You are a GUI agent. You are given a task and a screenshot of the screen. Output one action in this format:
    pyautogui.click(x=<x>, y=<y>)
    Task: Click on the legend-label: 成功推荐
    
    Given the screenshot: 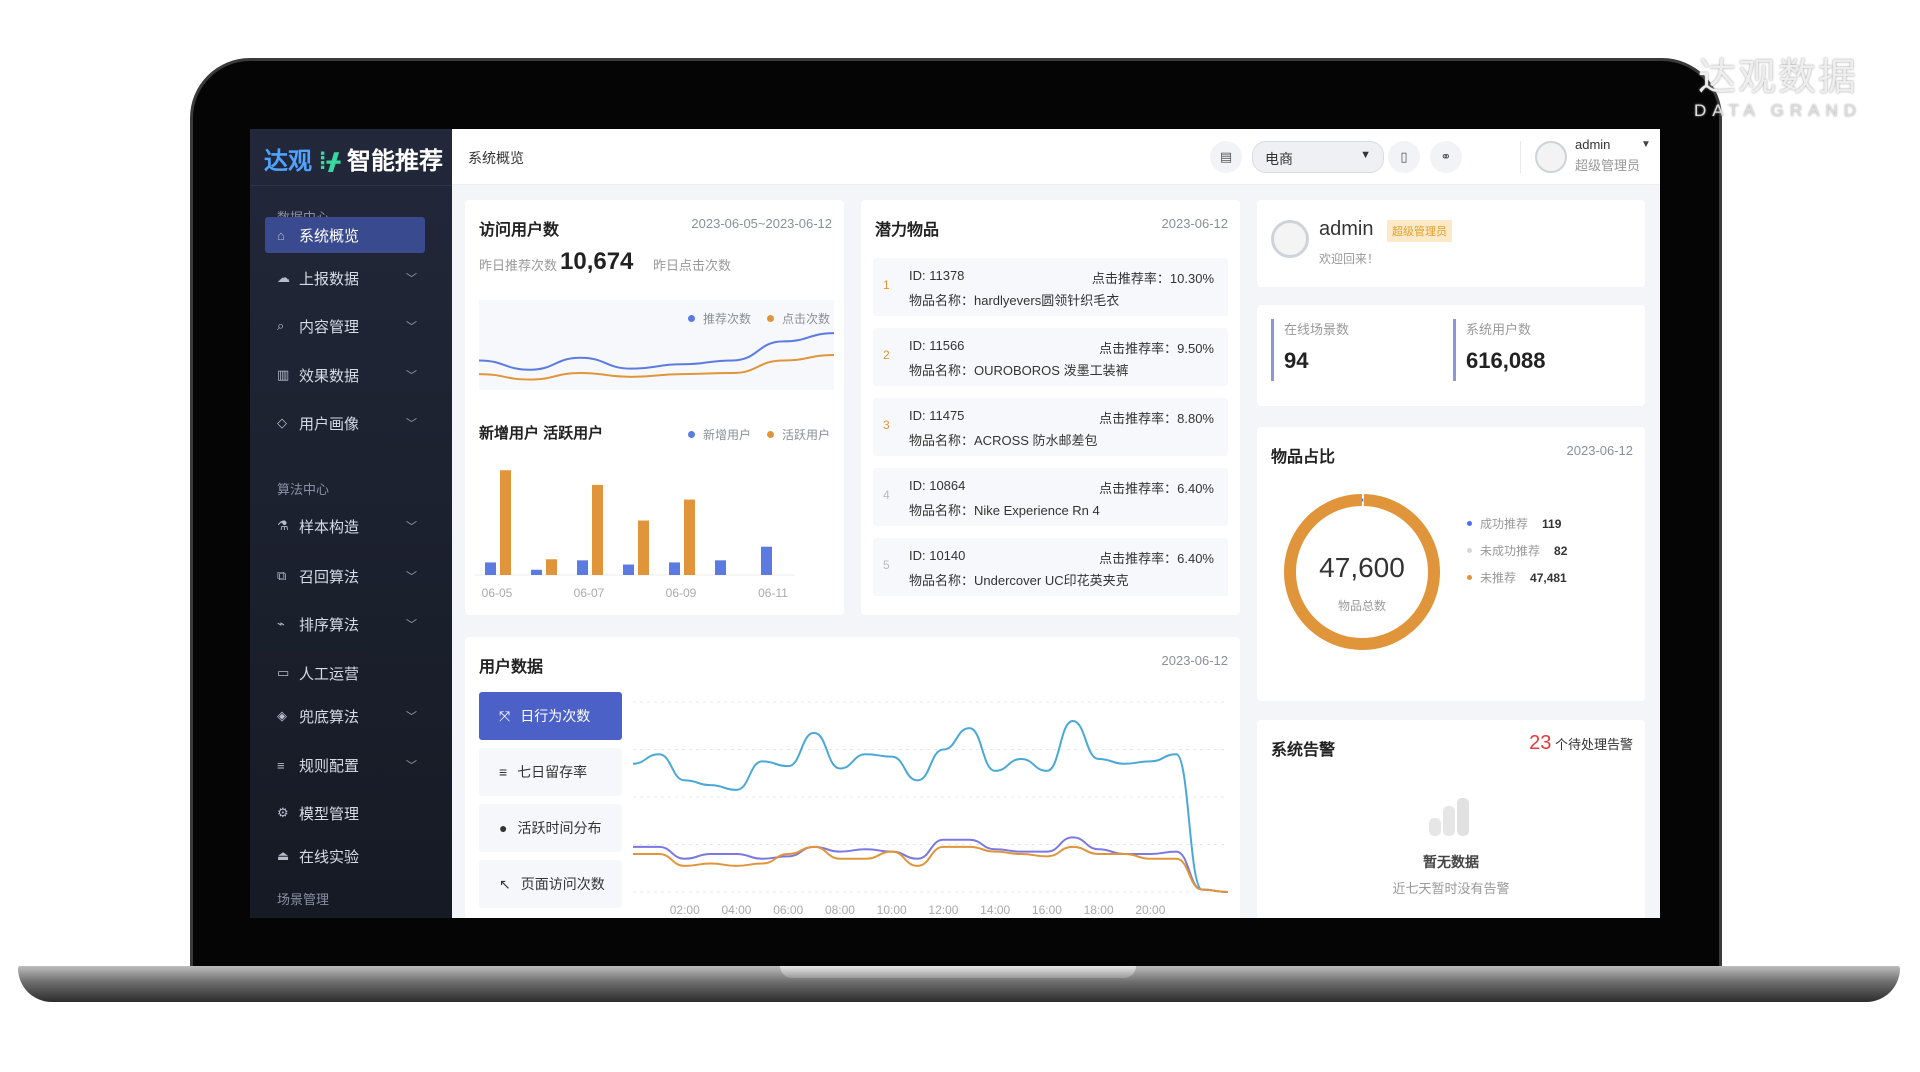 What is the action you would take?
    pyautogui.click(x=1504, y=524)
    